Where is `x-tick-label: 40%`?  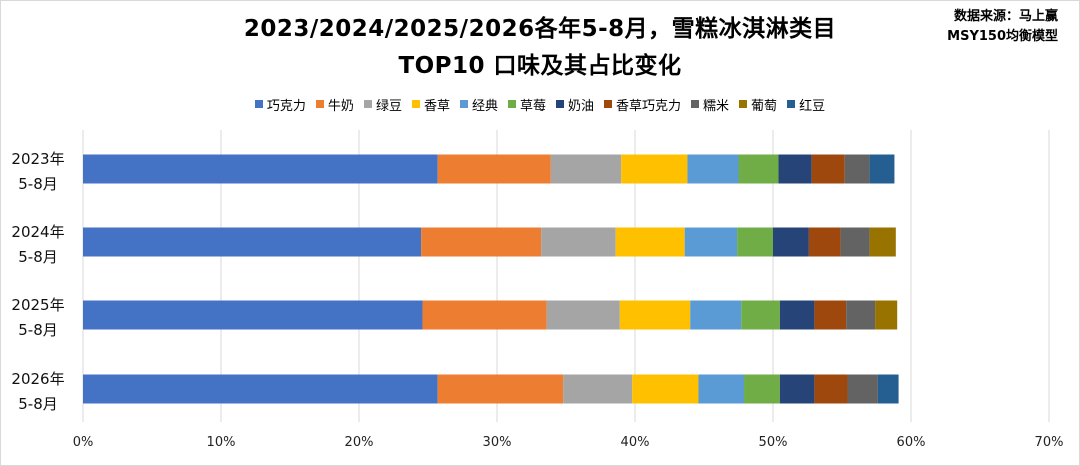 x-tick-label: 40% is located at coordinates (635, 442).